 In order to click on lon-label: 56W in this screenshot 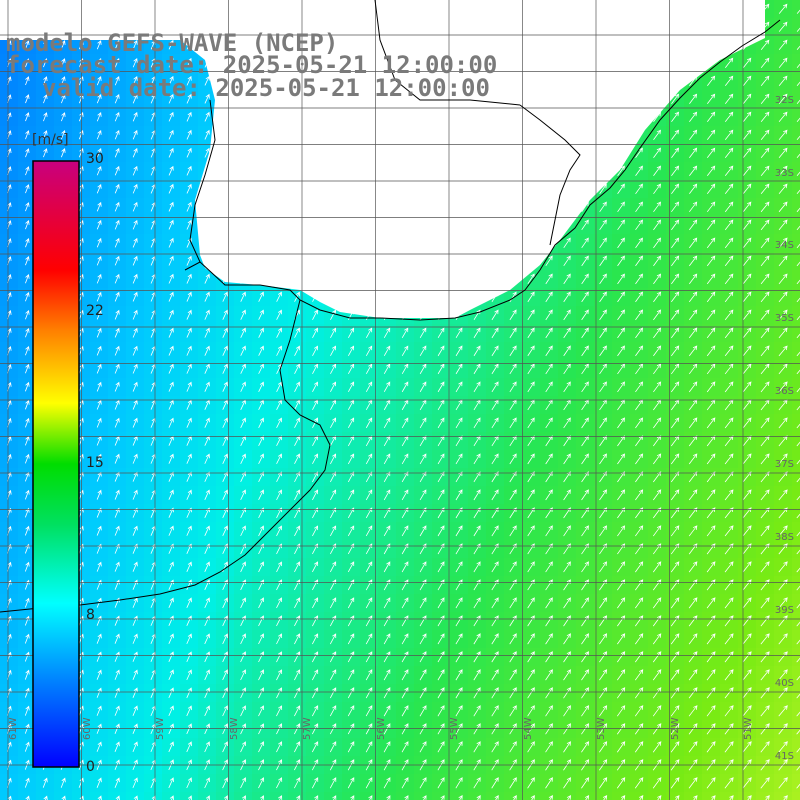, I will do `click(381, 728)`.